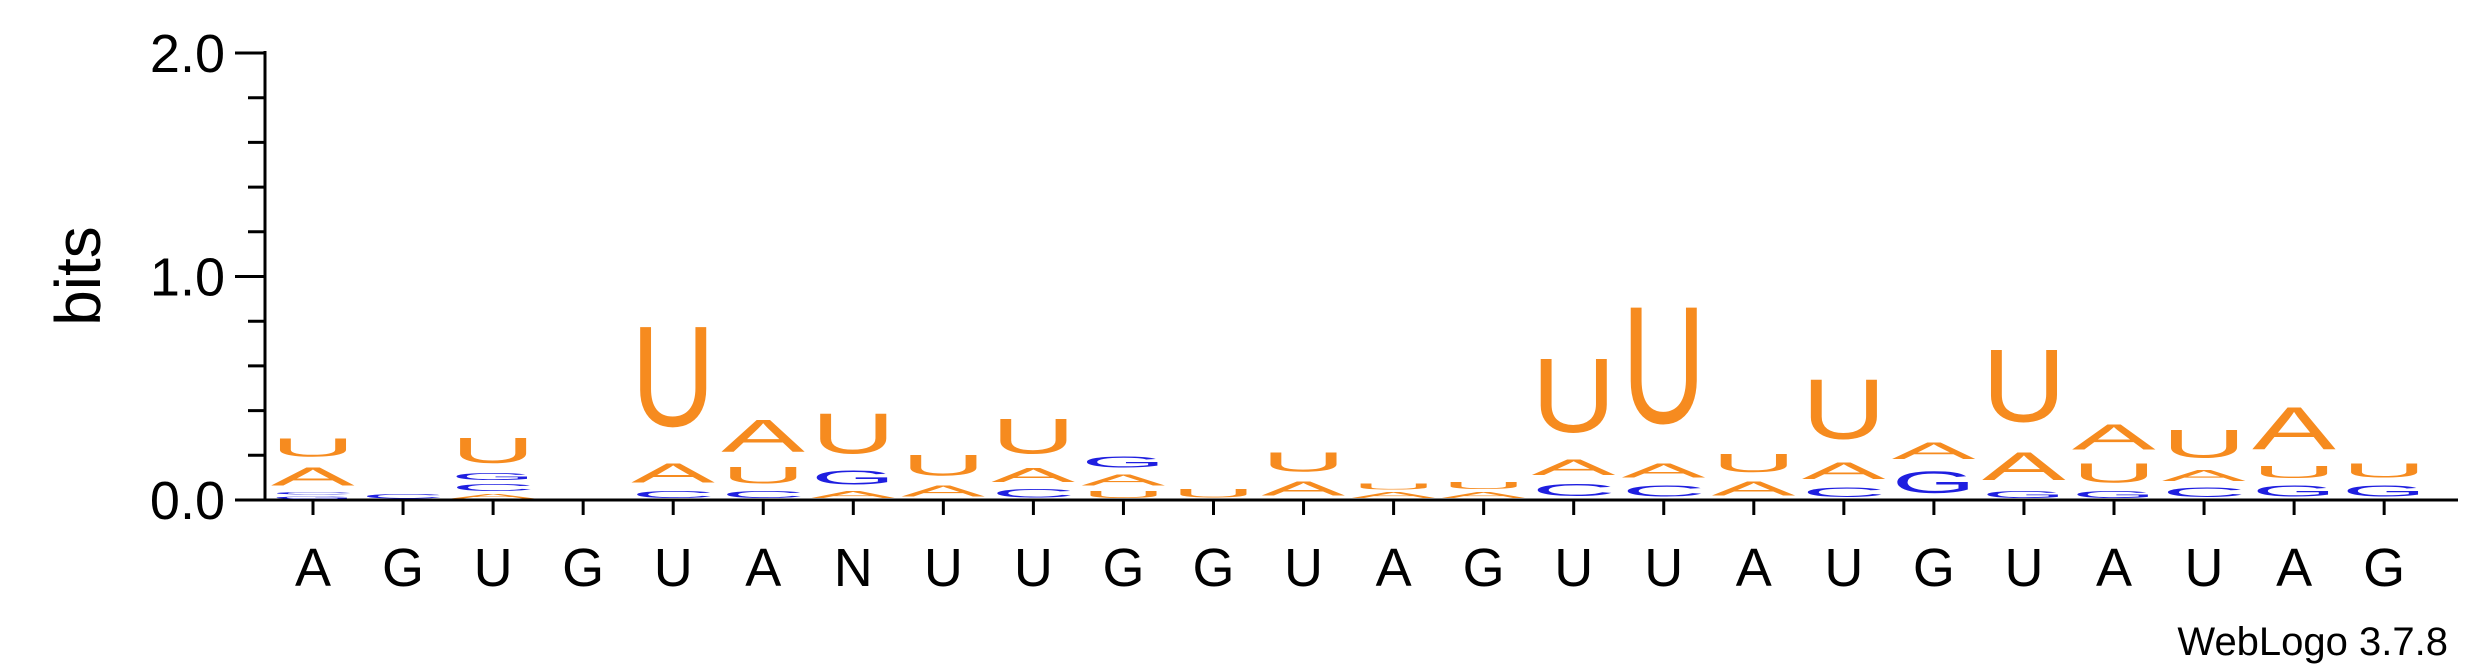 The height and width of the screenshot is (667, 2475). What do you see at coordinates (78, 276) in the screenshot?
I see `y-axis-label: bits` at bounding box center [78, 276].